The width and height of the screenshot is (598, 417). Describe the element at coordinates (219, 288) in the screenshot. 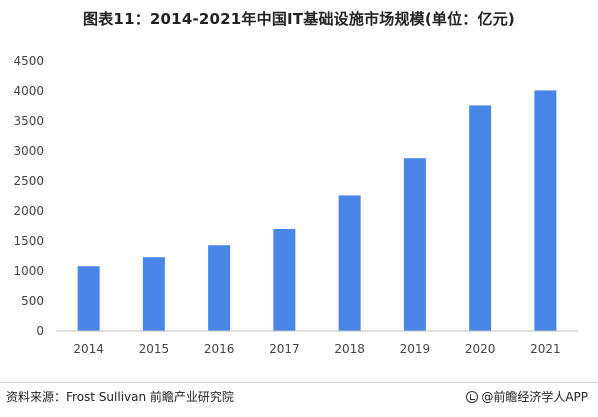

I see `bar-2016` at that location.